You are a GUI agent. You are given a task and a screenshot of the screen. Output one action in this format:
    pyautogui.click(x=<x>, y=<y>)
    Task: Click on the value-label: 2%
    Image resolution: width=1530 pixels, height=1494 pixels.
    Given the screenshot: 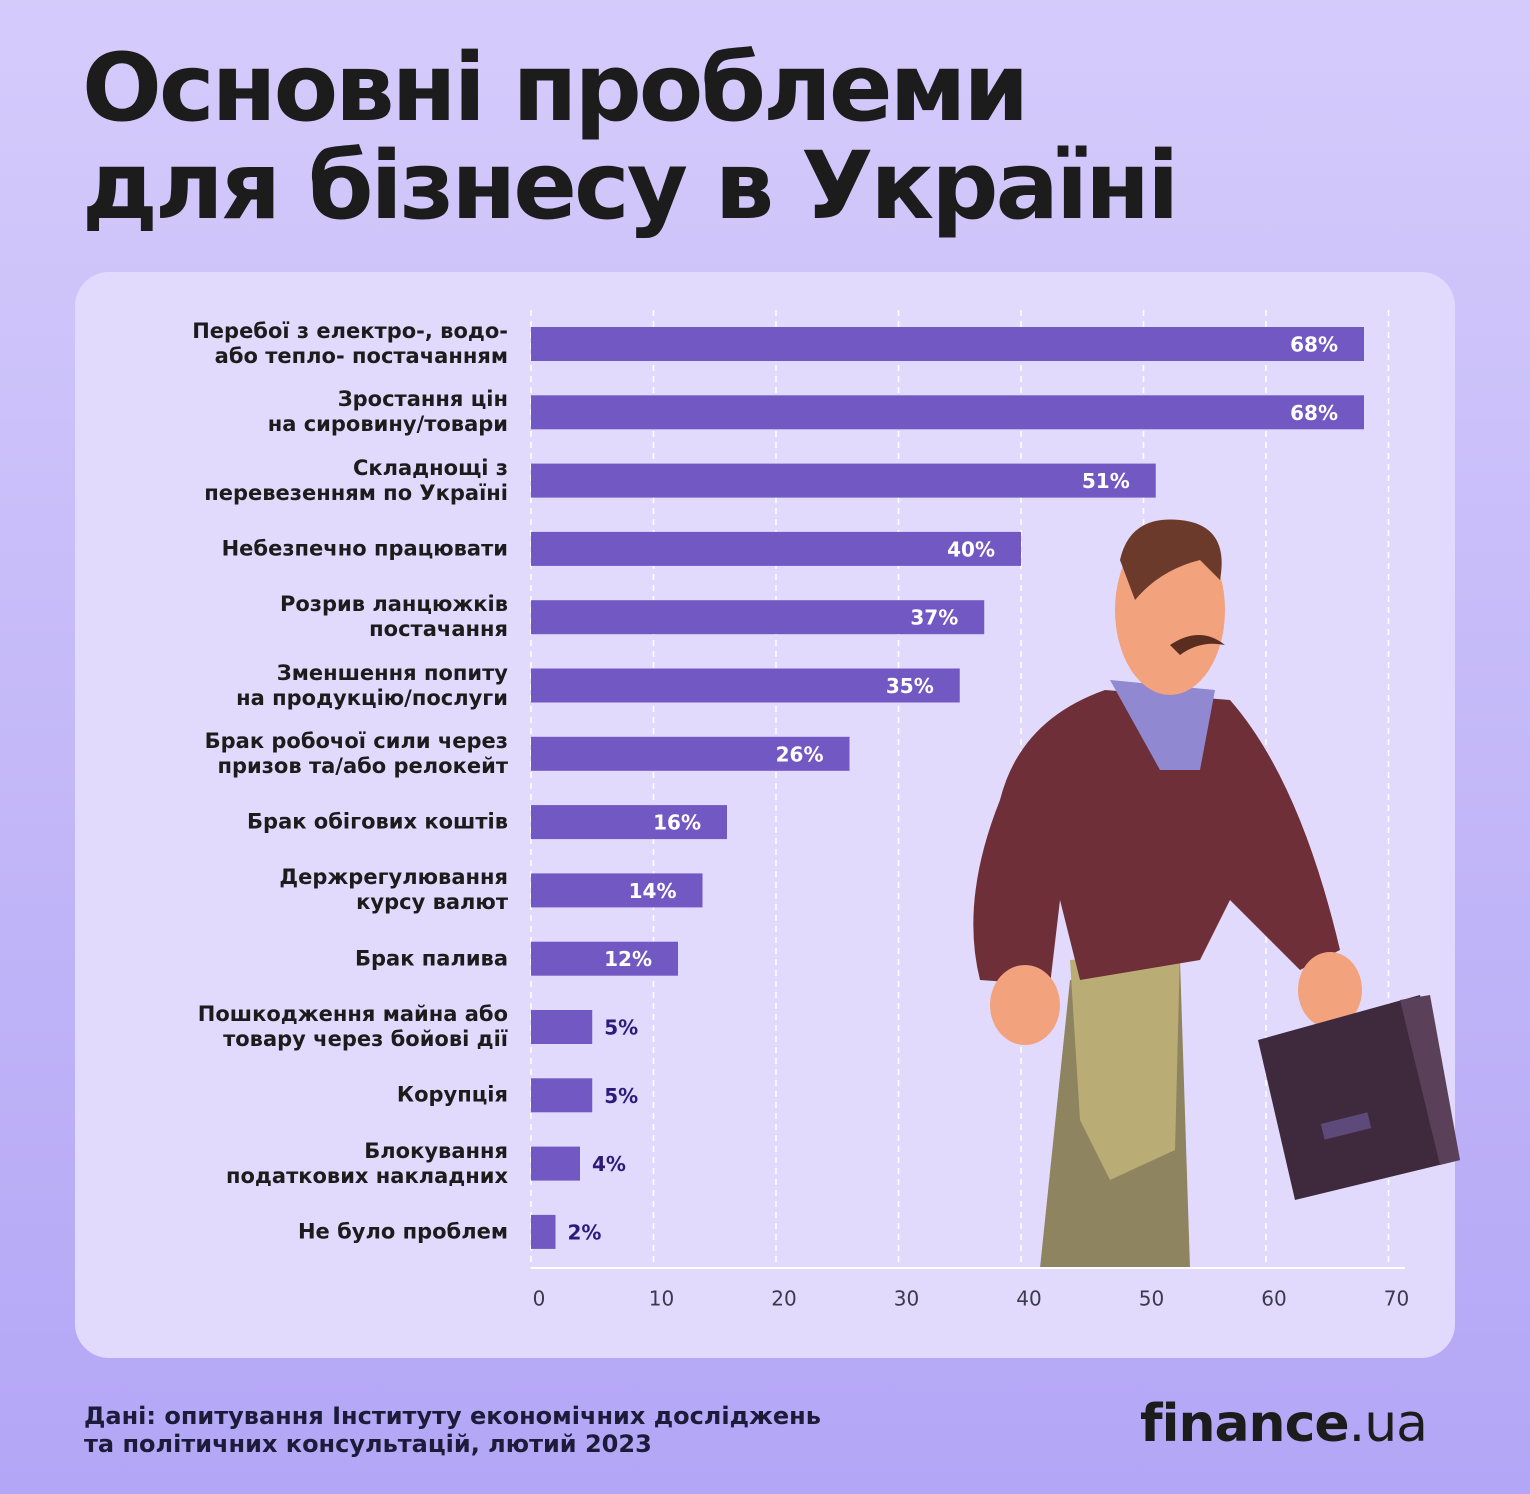 What is the action you would take?
    pyautogui.click(x=585, y=1232)
    